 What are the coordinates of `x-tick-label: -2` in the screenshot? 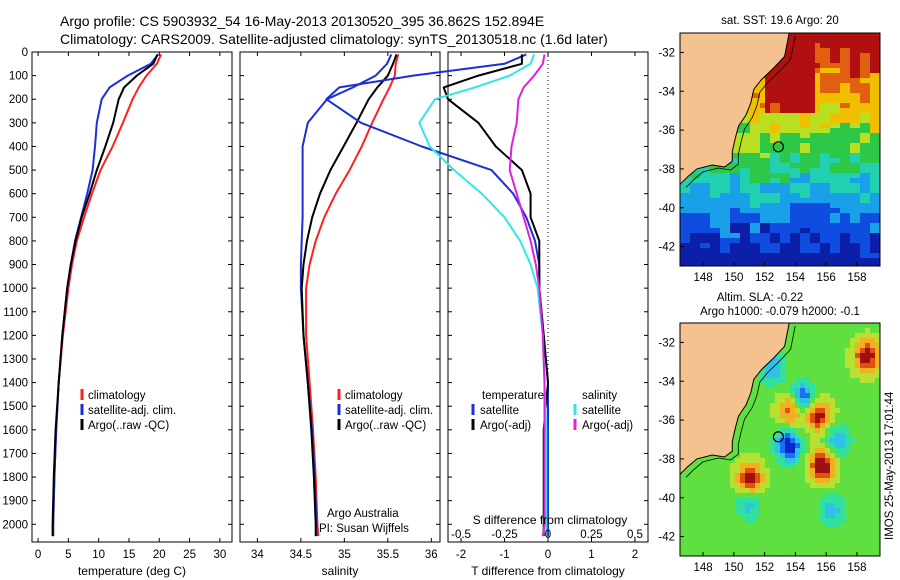 It's located at (461, 555).